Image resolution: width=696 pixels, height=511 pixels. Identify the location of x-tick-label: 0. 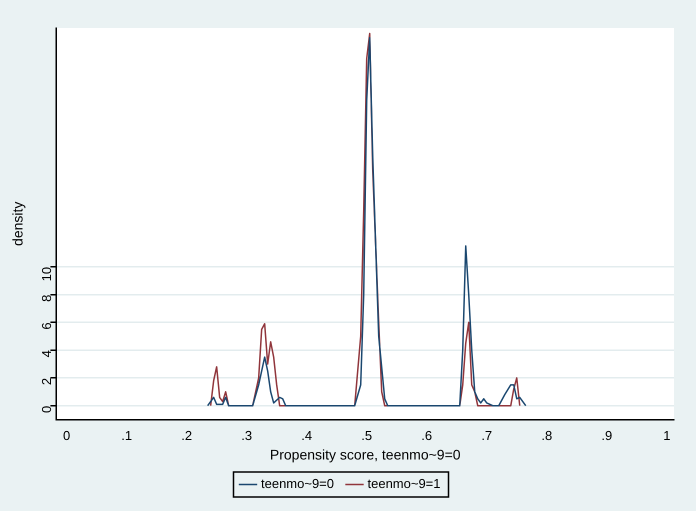
(66, 435).